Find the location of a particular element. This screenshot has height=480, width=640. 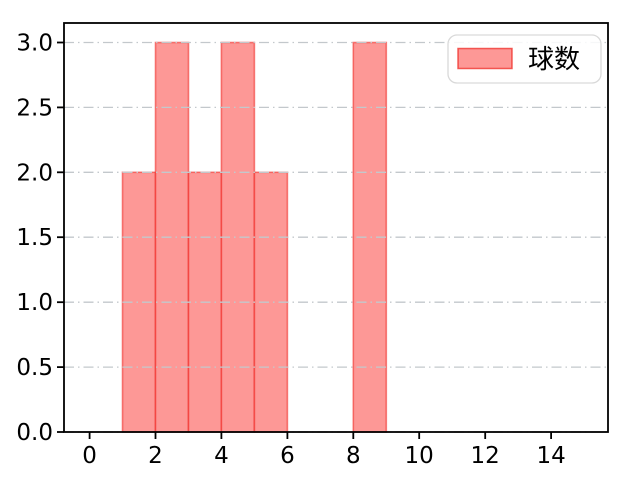

x-tick-label: 2 is located at coordinates (155, 456).